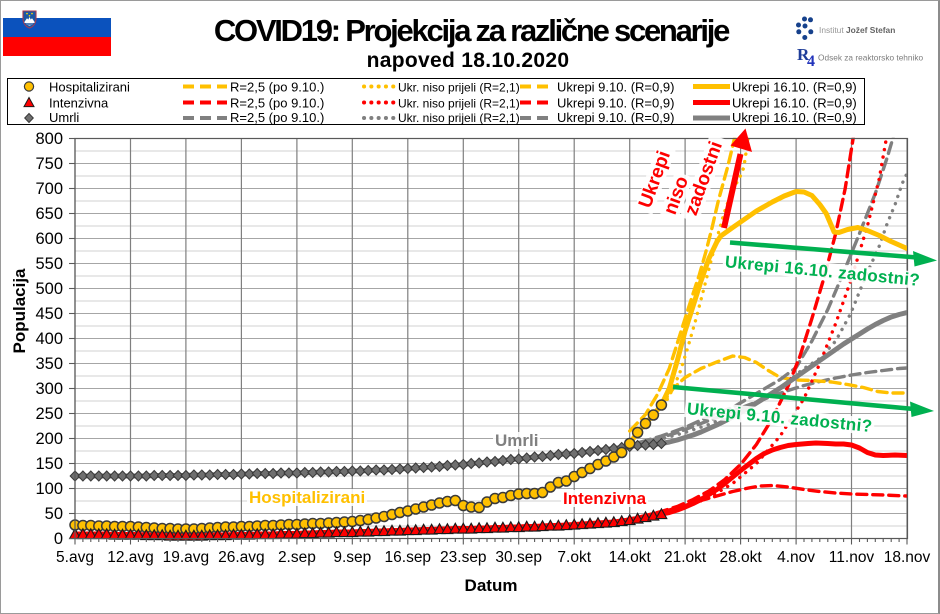 The width and height of the screenshot is (940, 614). I want to click on svg-text: 16.sep, so click(408, 557).